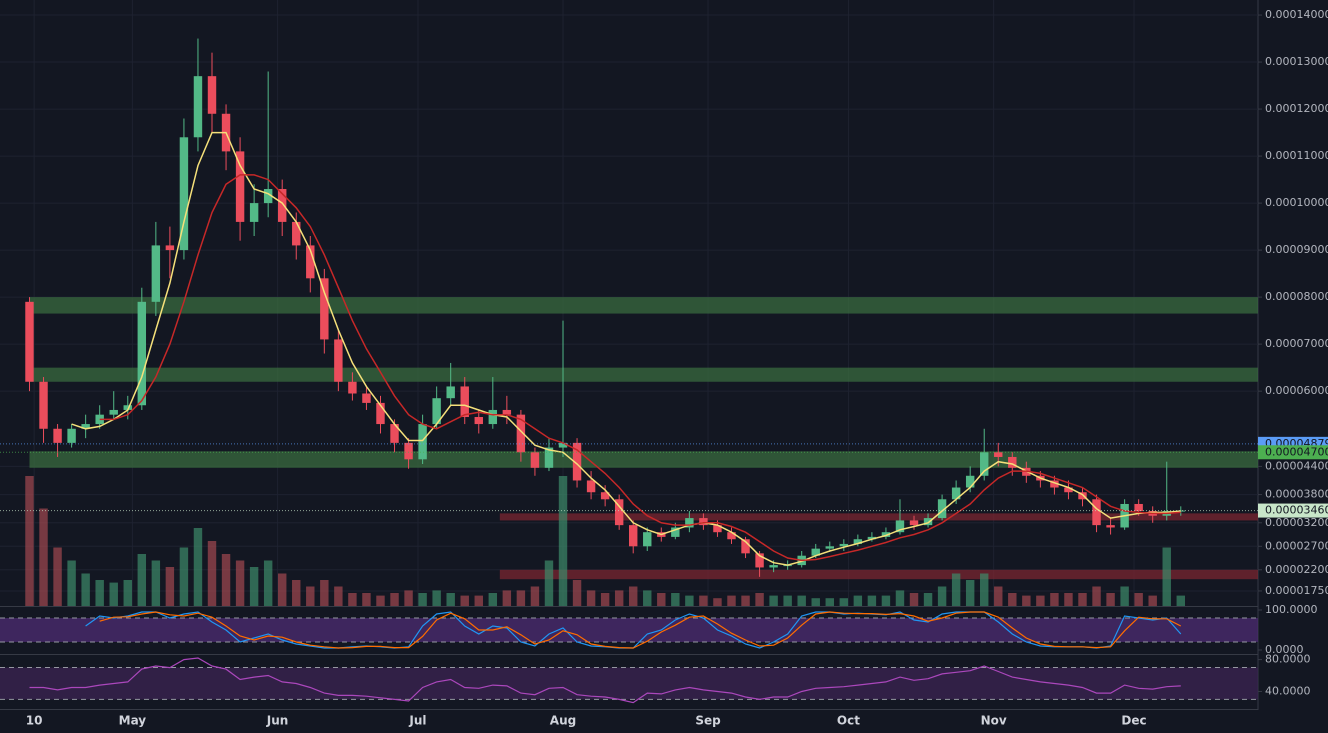  Describe the element at coordinates (1296, 108) in the screenshot. I see `y-tick-label: 0.00012000` at that location.